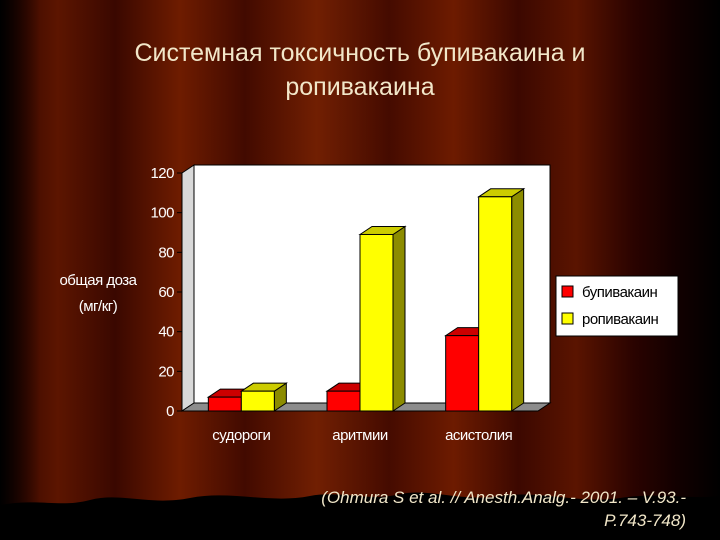  What do you see at coordinates (166, 332) in the screenshot?
I see `y-tick-label: 40` at bounding box center [166, 332].